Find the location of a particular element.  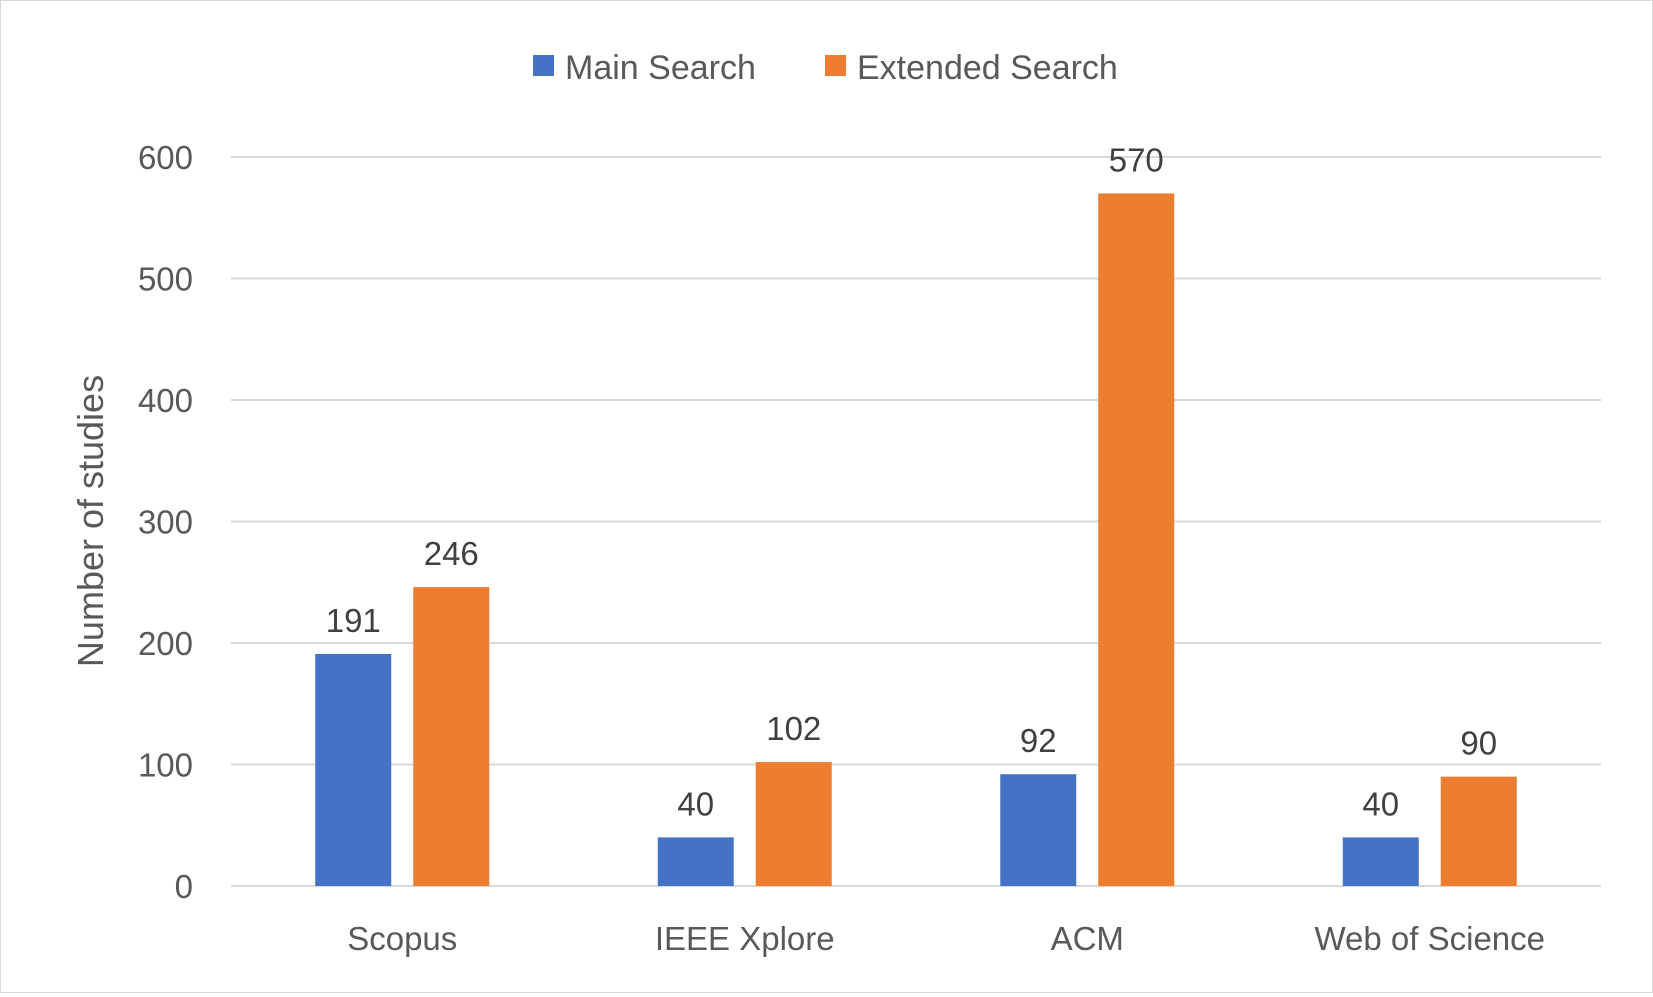

y-tick-label: 500 is located at coordinates (165, 279).